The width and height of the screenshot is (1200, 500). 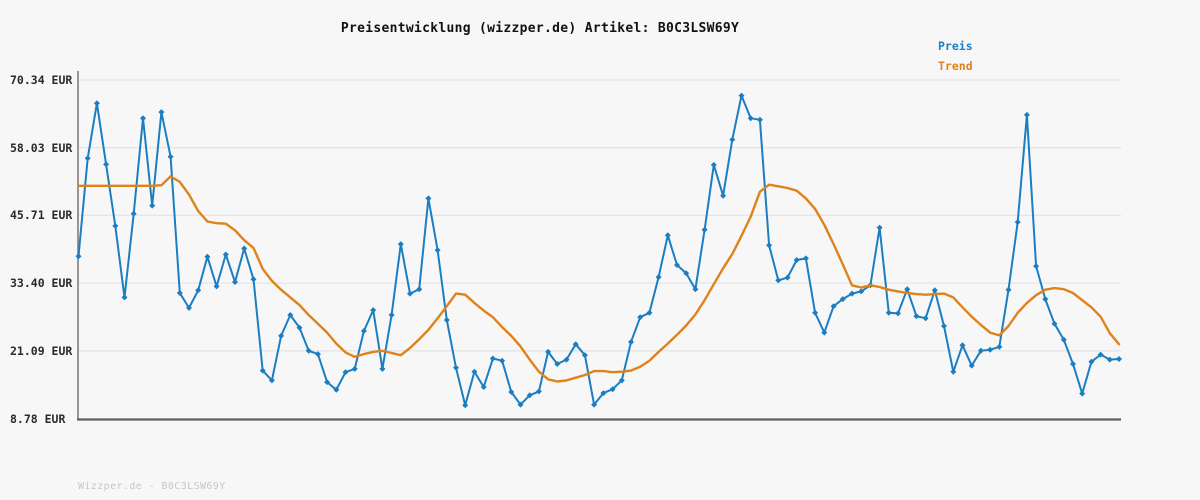 What do you see at coordinates (41, 350) in the screenshot?
I see `y-tick-label: 21.09 EUR` at bounding box center [41, 350].